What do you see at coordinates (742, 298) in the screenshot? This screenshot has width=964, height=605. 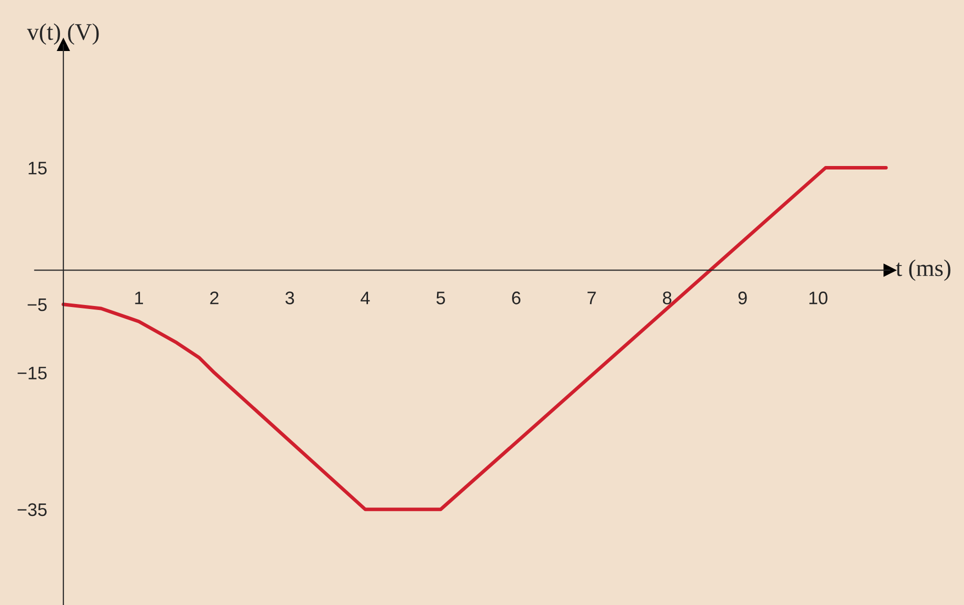 I see `x-tick-label: 9` at bounding box center [742, 298].